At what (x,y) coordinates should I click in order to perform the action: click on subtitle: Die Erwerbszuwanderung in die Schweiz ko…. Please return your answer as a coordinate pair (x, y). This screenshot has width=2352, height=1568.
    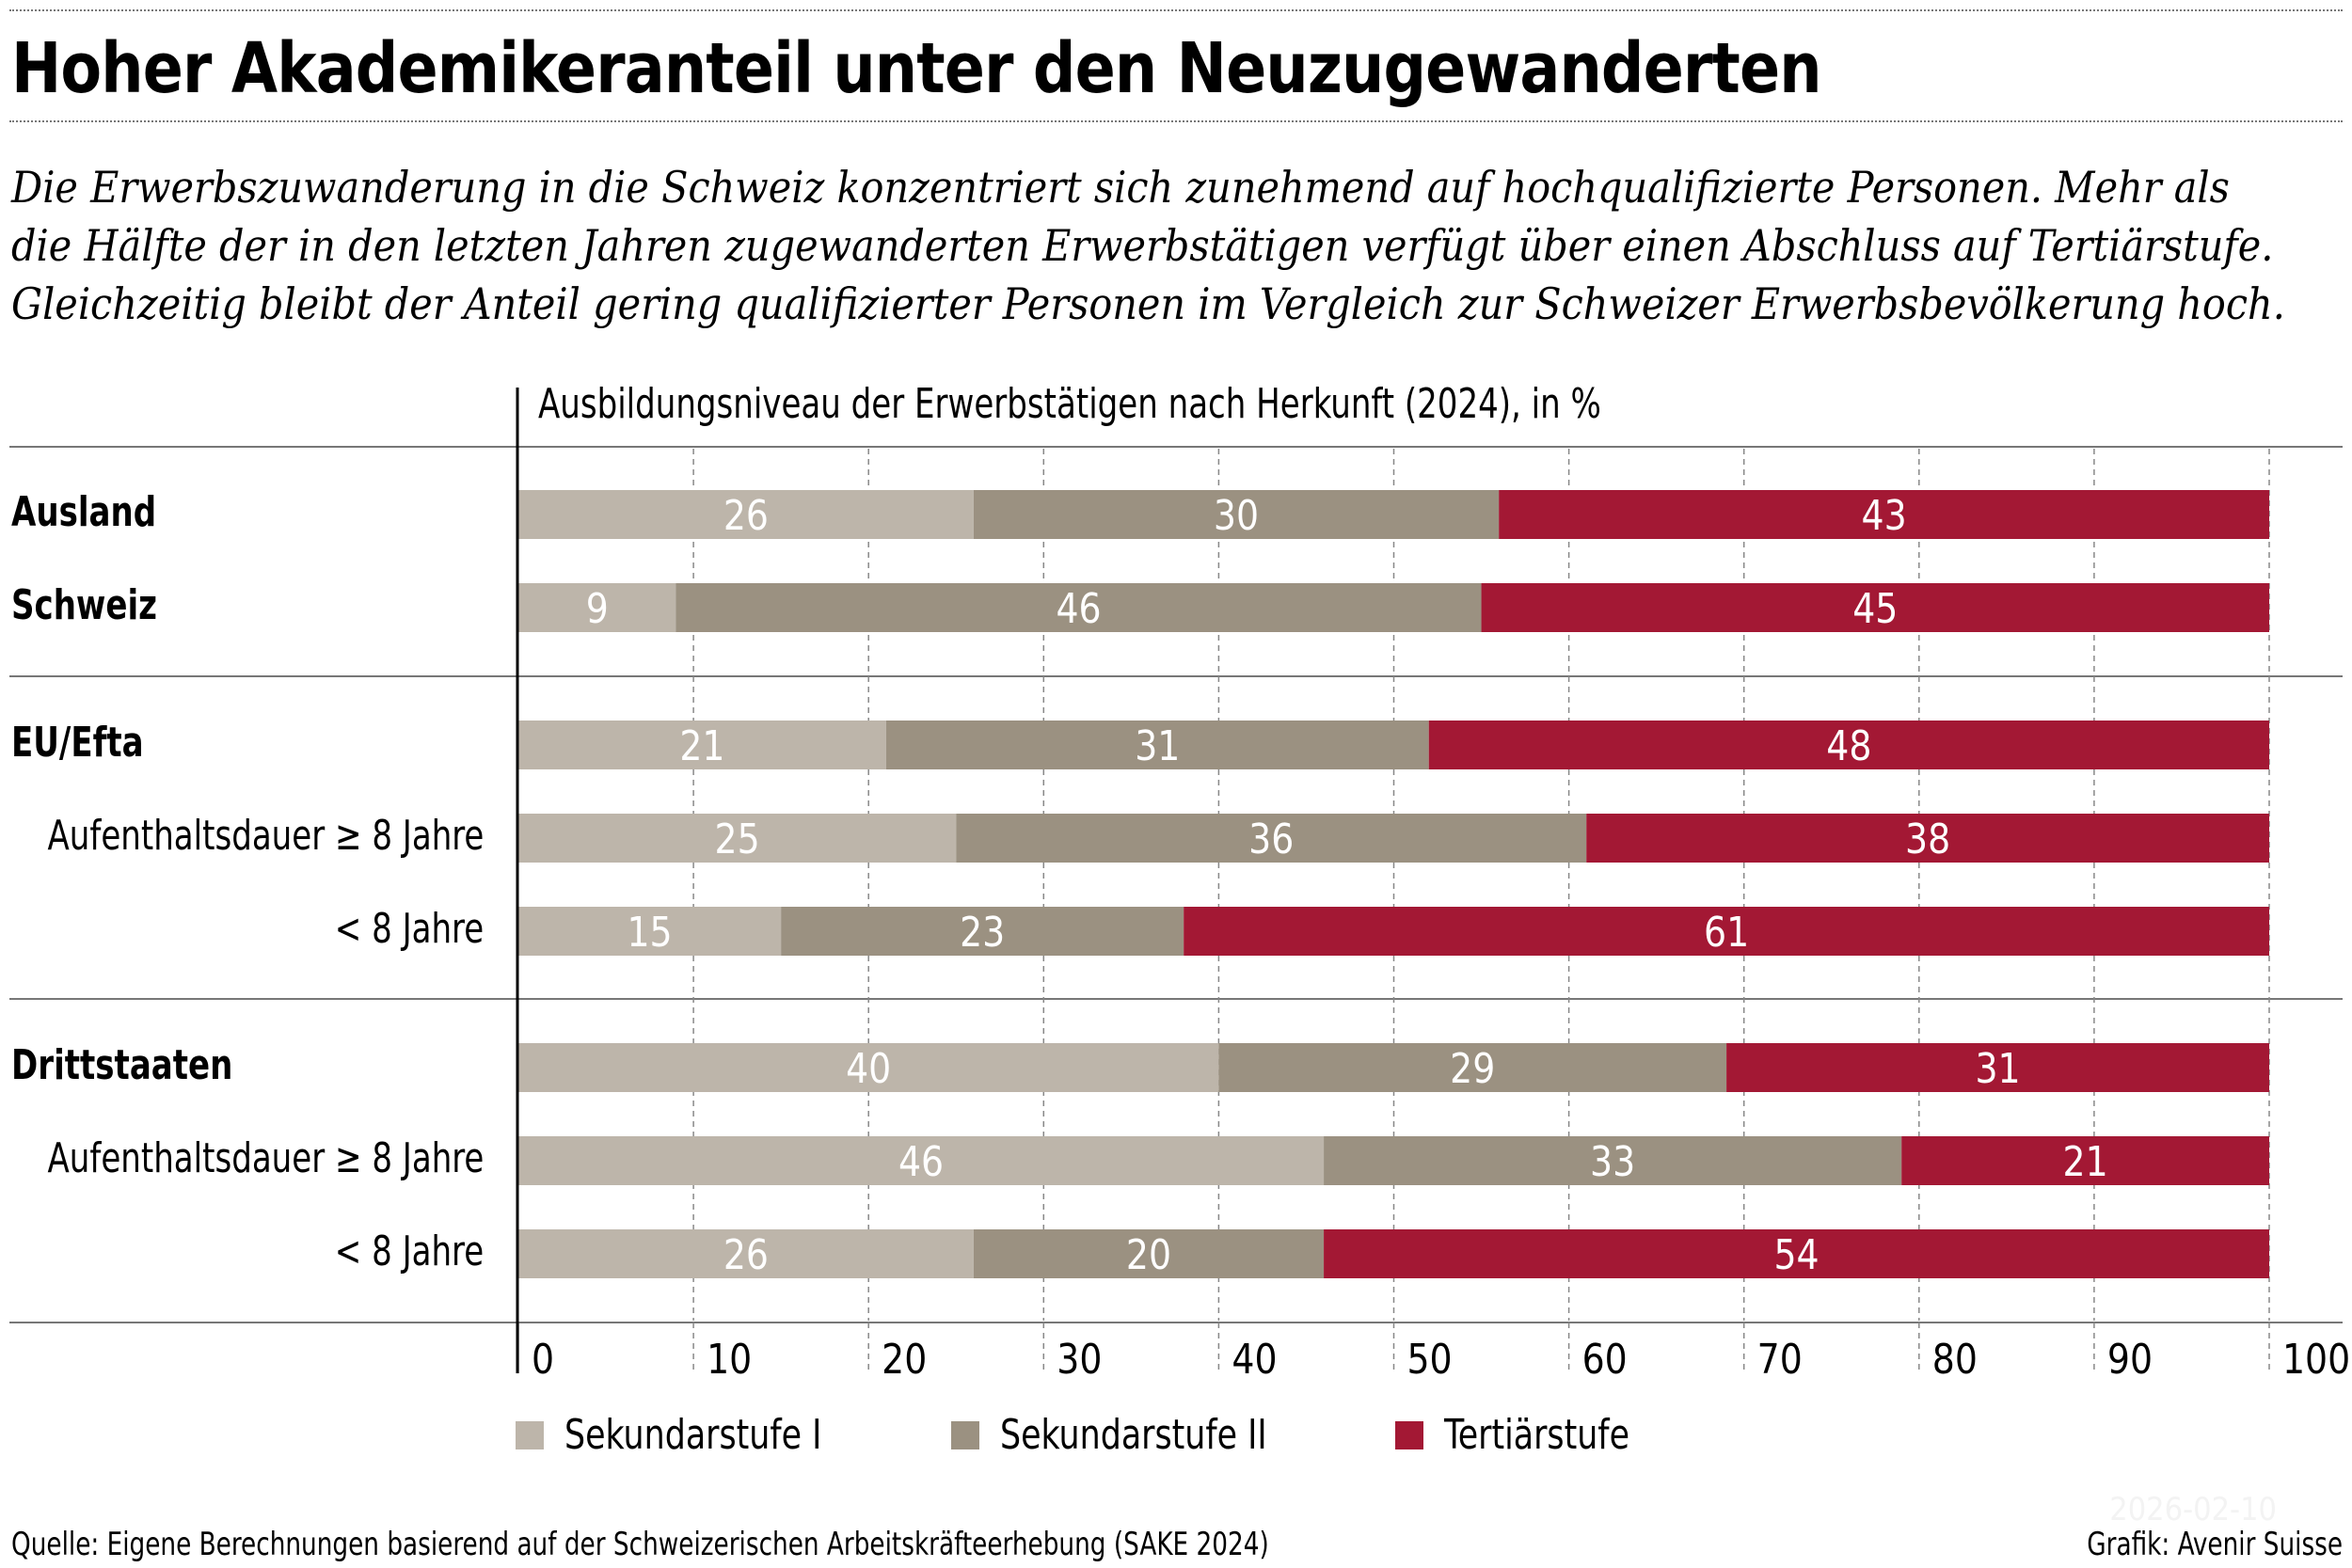
    Looking at the image, I should click on (1148, 245).